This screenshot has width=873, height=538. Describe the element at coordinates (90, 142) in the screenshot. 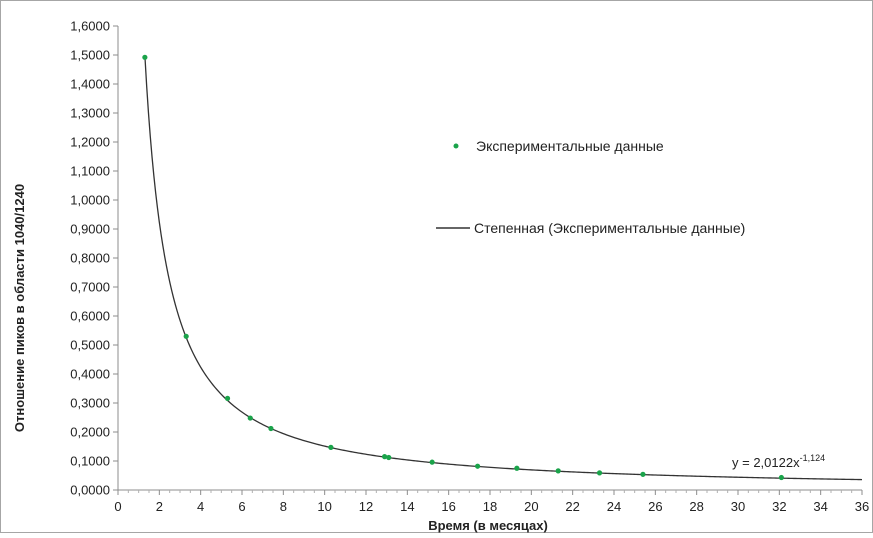

I see `y-tick-label: 1,2000` at that location.